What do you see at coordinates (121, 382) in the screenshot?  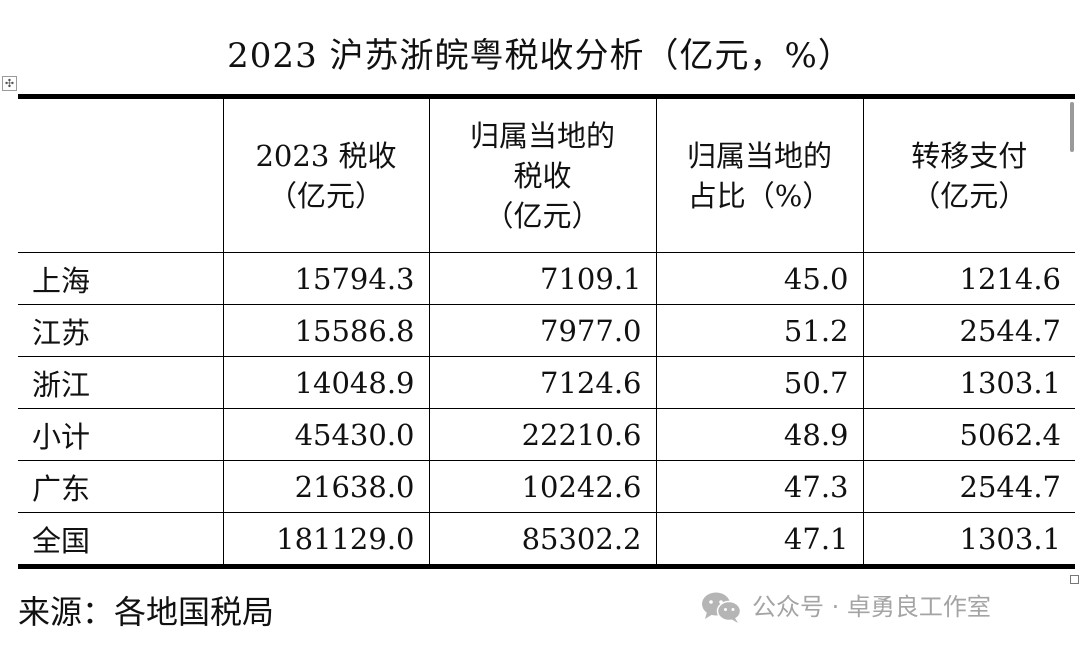 I see `region-cell: 浙江` at bounding box center [121, 382].